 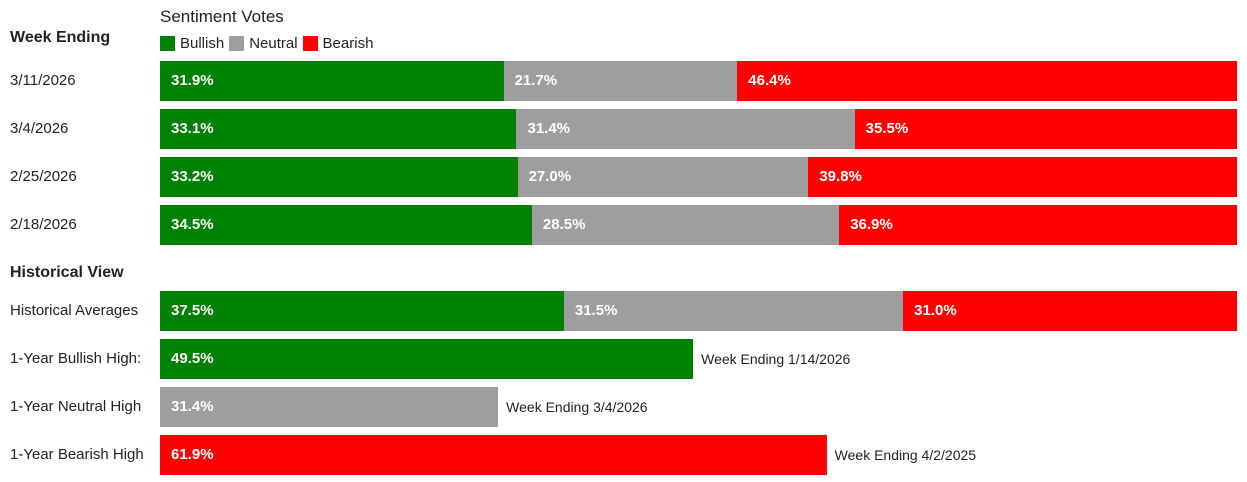 I want to click on weekly-row-label-1: 3/4/2026, so click(x=39, y=128).